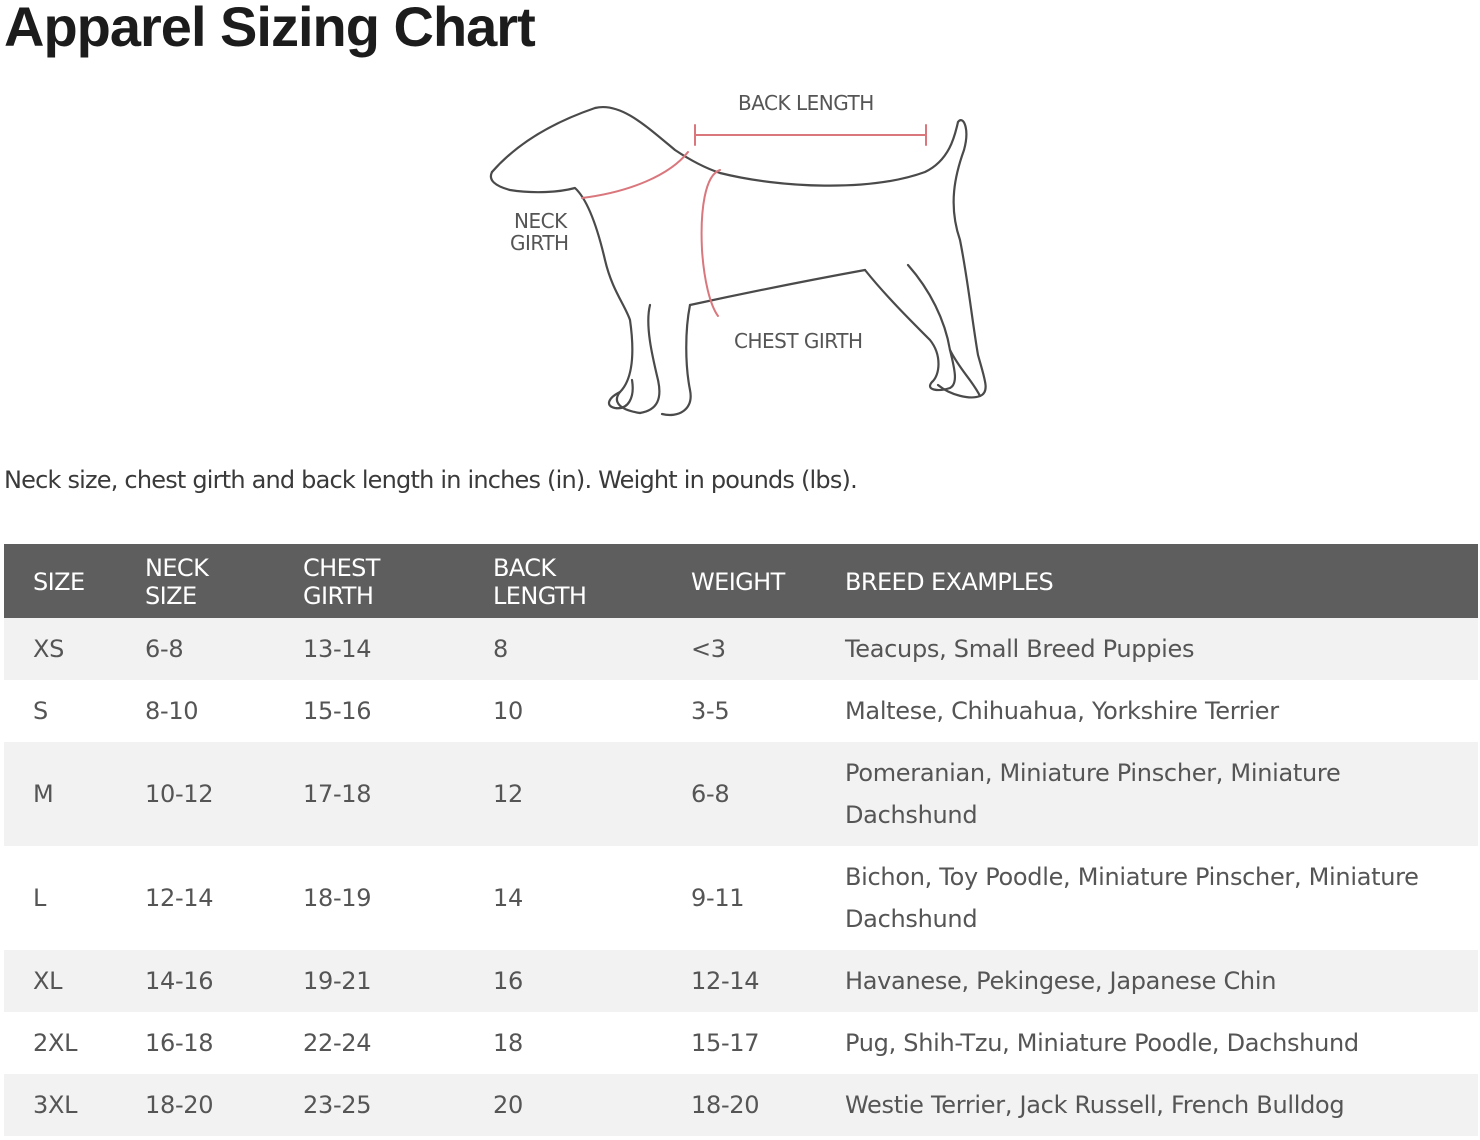 The image size is (1480, 1140). What do you see at coordinates (55, 1043) in the screenshot?
I see `cell-size: 2XL` at bounding box center [55, 1043].